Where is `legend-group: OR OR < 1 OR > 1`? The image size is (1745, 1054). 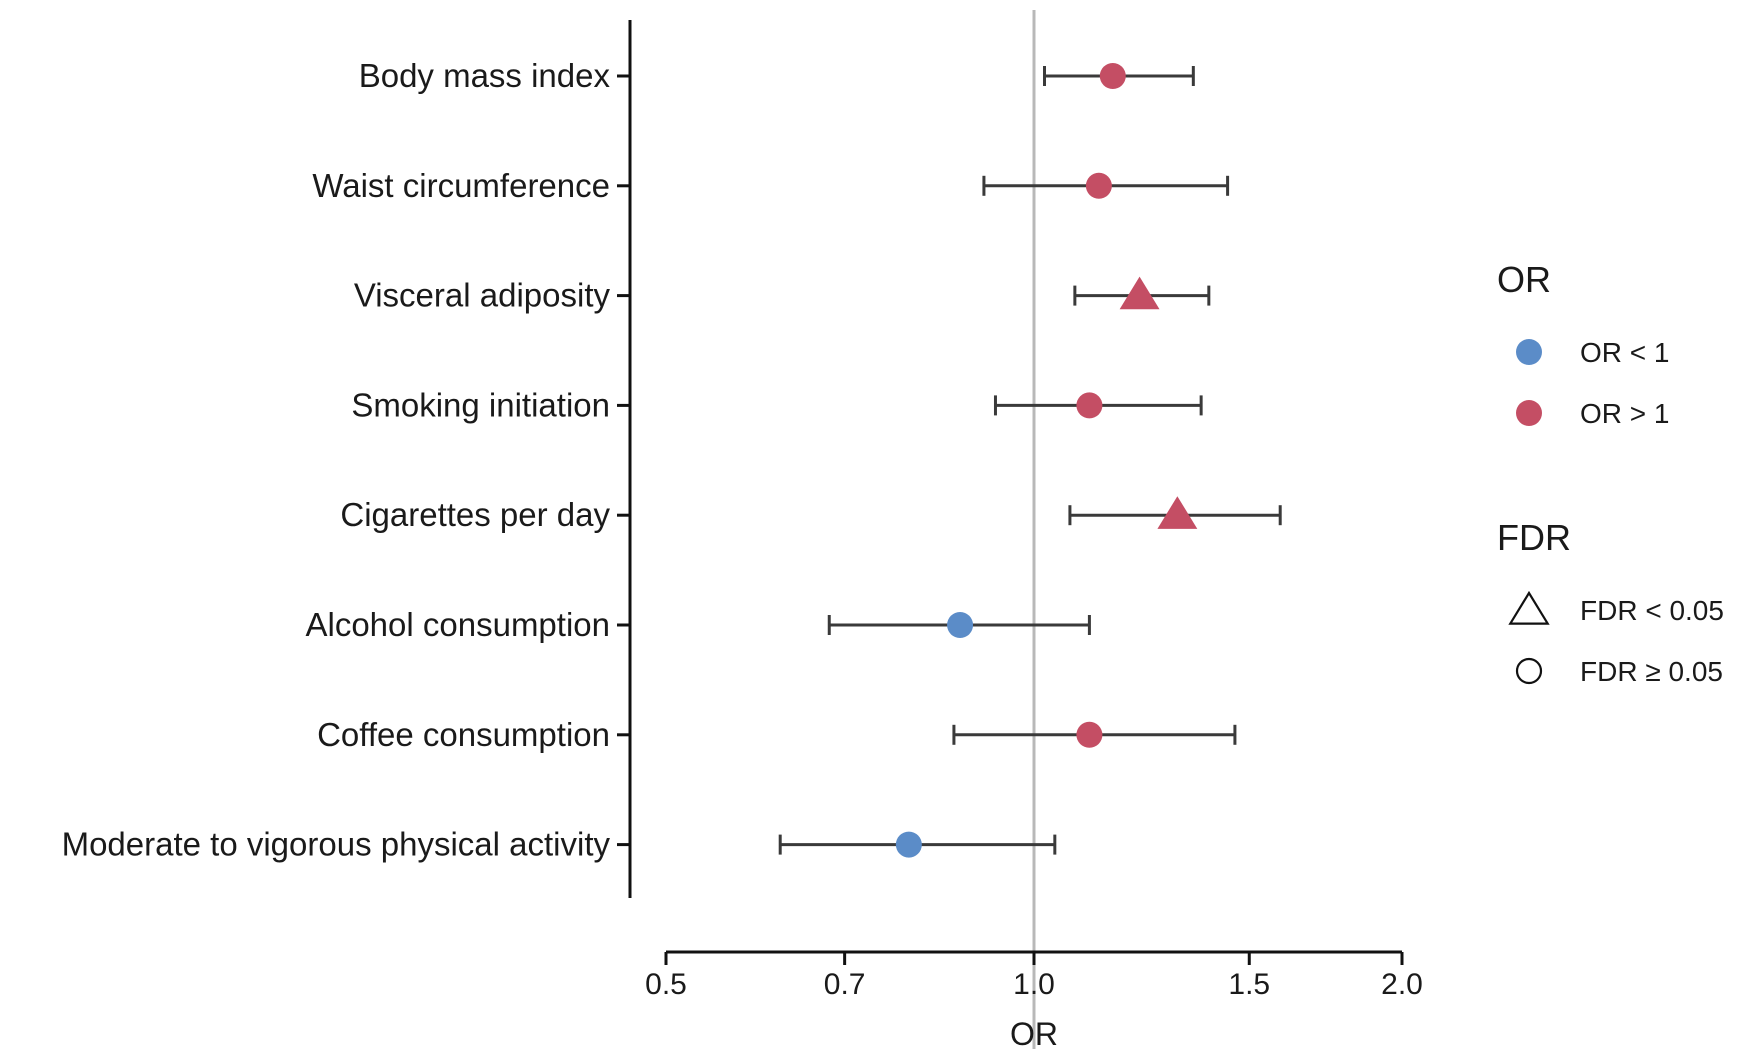 legend-group: OR OR < 1 OR > 1 is located at coordinates (1583, 344).